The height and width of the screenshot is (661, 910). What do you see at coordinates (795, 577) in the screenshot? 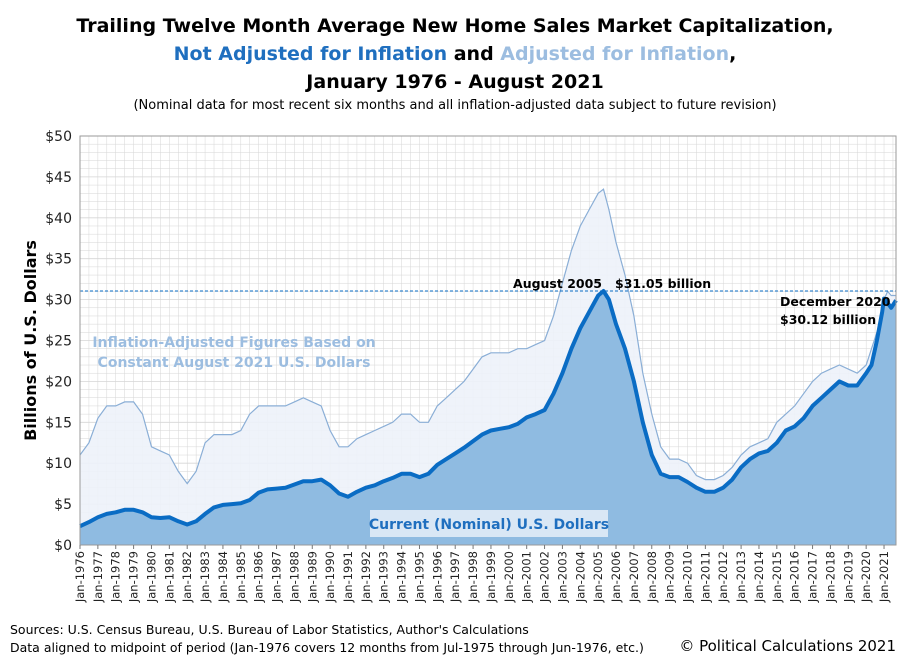
I see `x-tick-label: Jan-2016` at bounding box center [795, 577].